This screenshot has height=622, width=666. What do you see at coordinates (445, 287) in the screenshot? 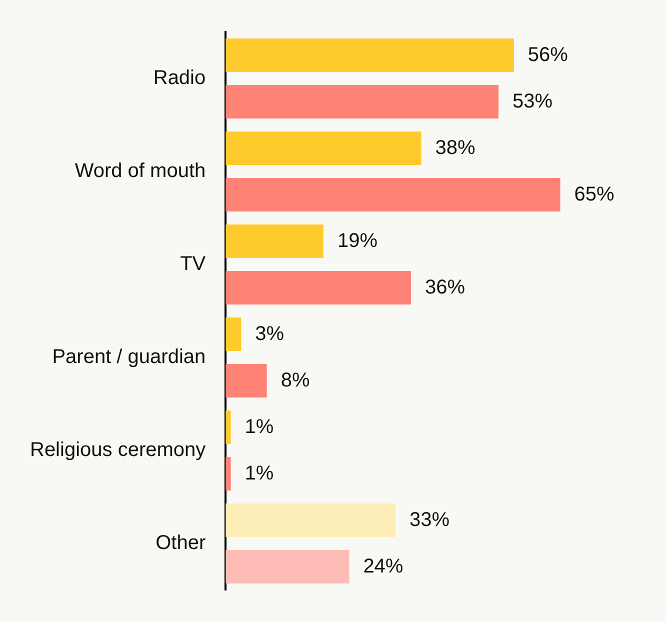
I see `data-label: 36%` at bounding box center [445, 287].